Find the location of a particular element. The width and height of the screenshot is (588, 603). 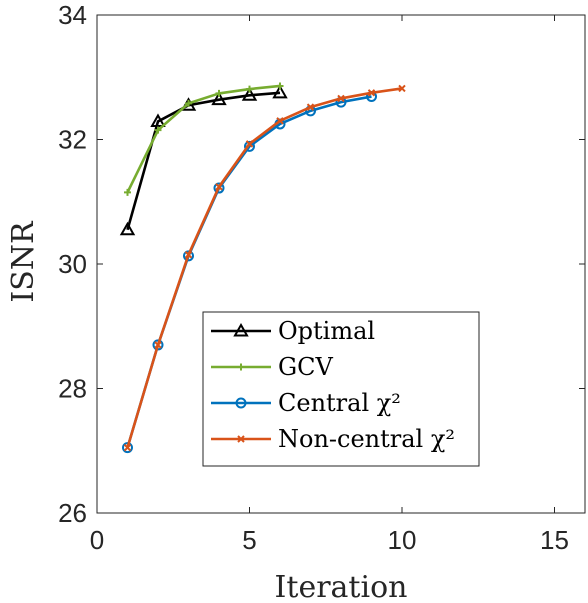

legend-label-3: Non-central χ² is located at coordinates (366, 439).